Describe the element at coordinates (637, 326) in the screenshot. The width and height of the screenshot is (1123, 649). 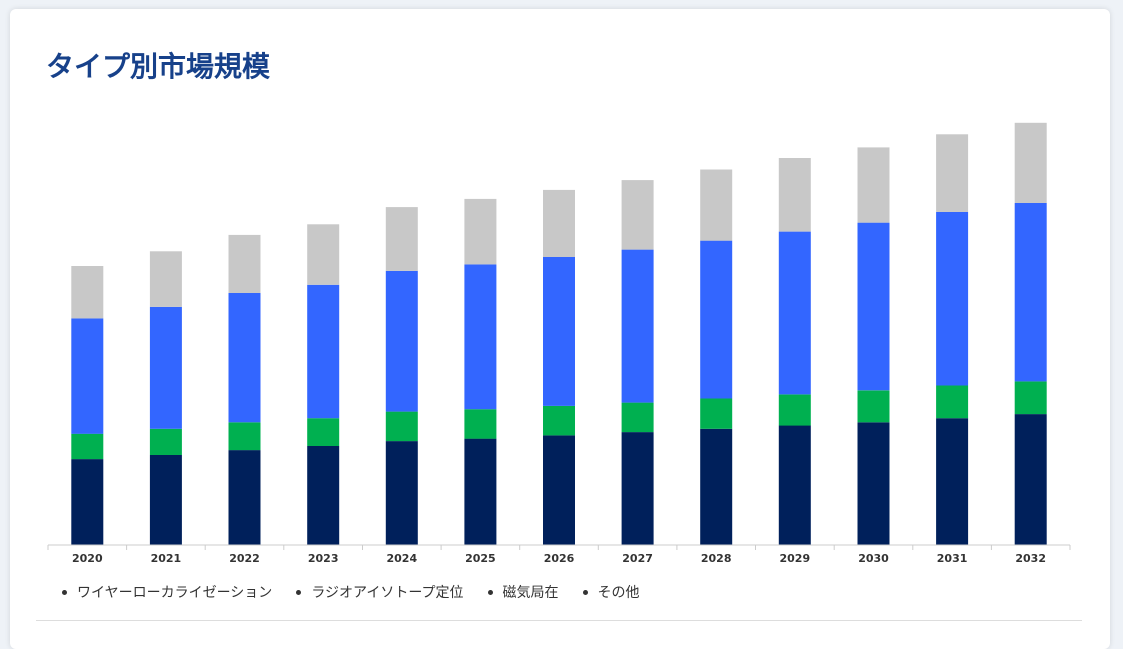
I see `bar-segment-2027-s2` at that location.